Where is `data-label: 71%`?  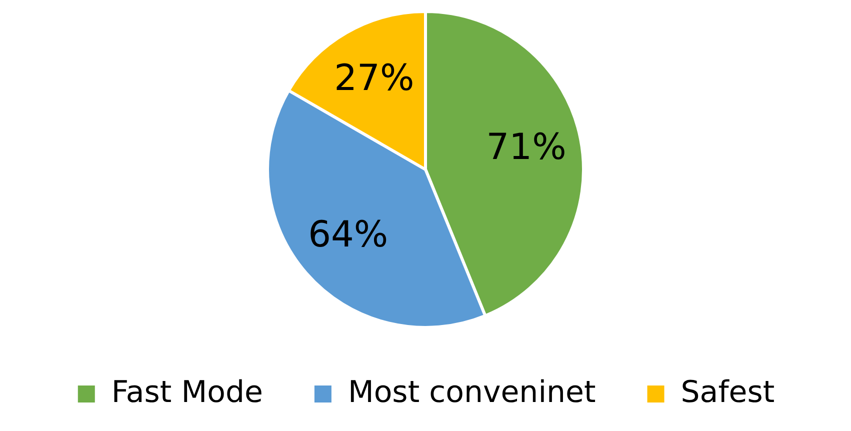 data-label: 71% is located at coordinates (526, 147).